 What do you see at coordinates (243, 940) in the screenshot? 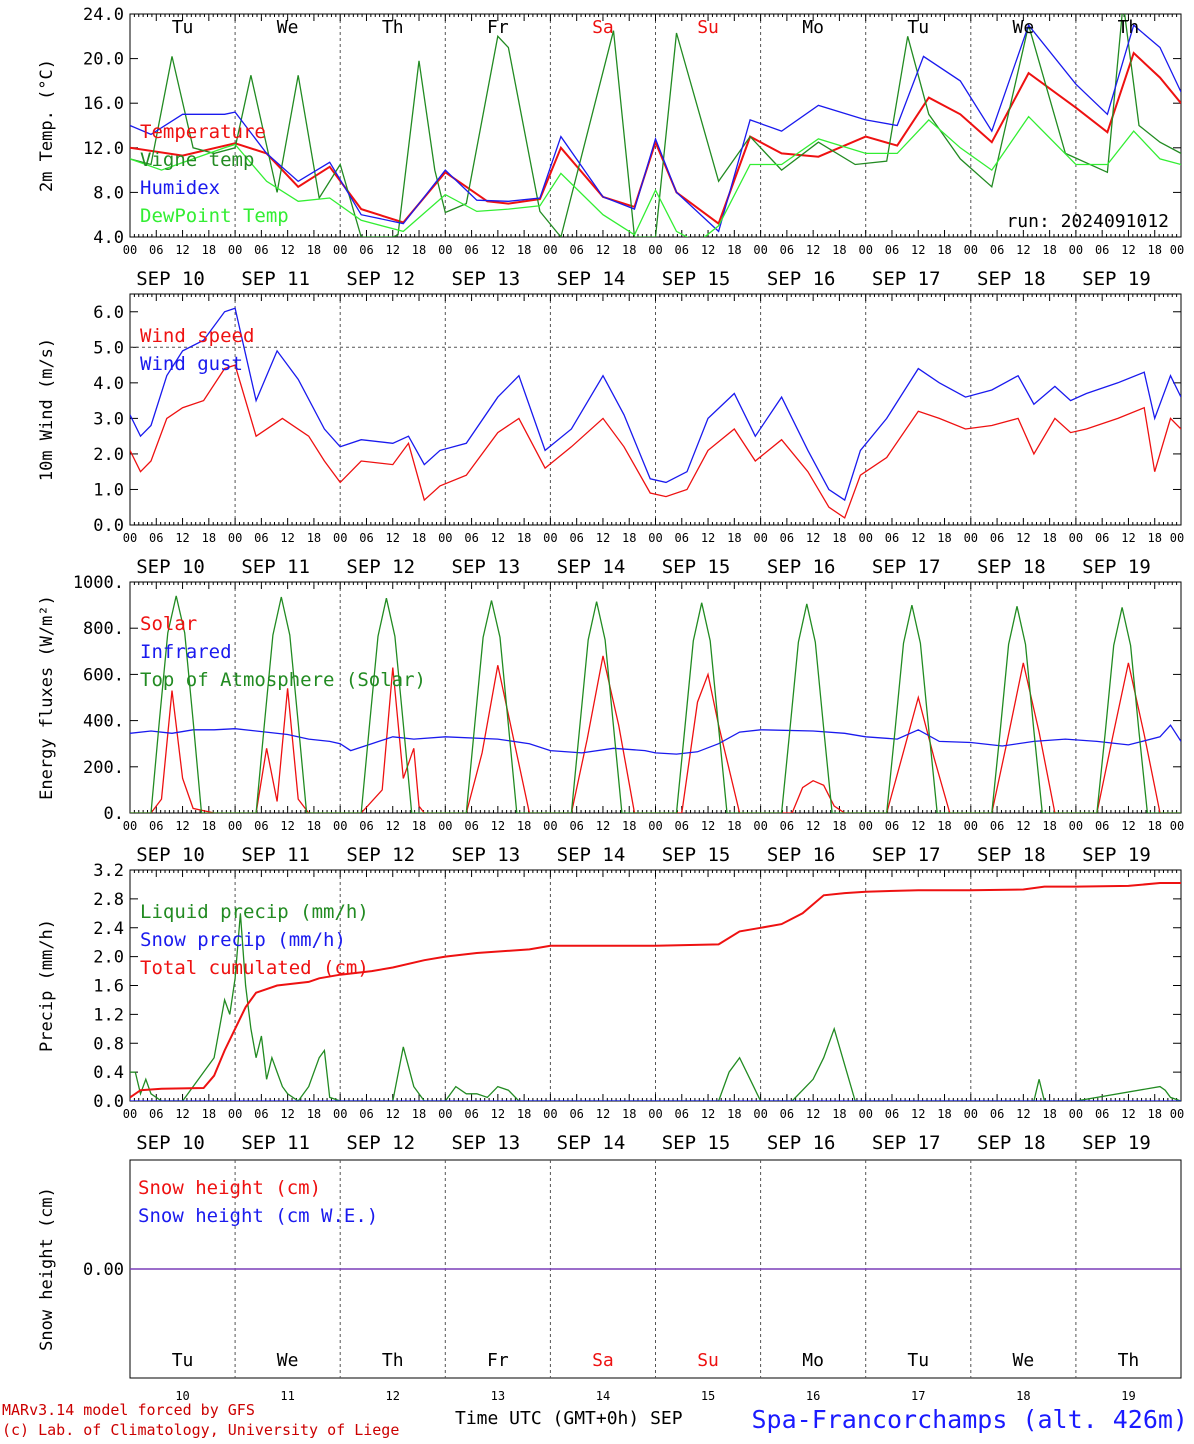
I see `legend-entry: Snow precip (mm/h)` at bounding box center [243, 940].